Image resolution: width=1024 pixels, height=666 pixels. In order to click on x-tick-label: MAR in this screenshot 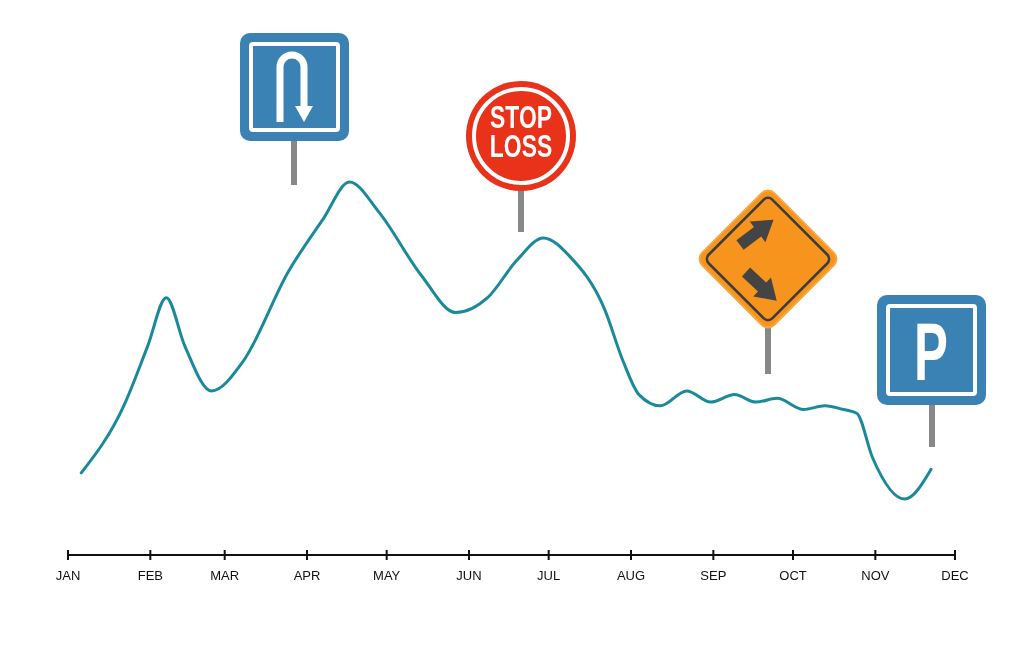, I will do `click(225, 575)`.